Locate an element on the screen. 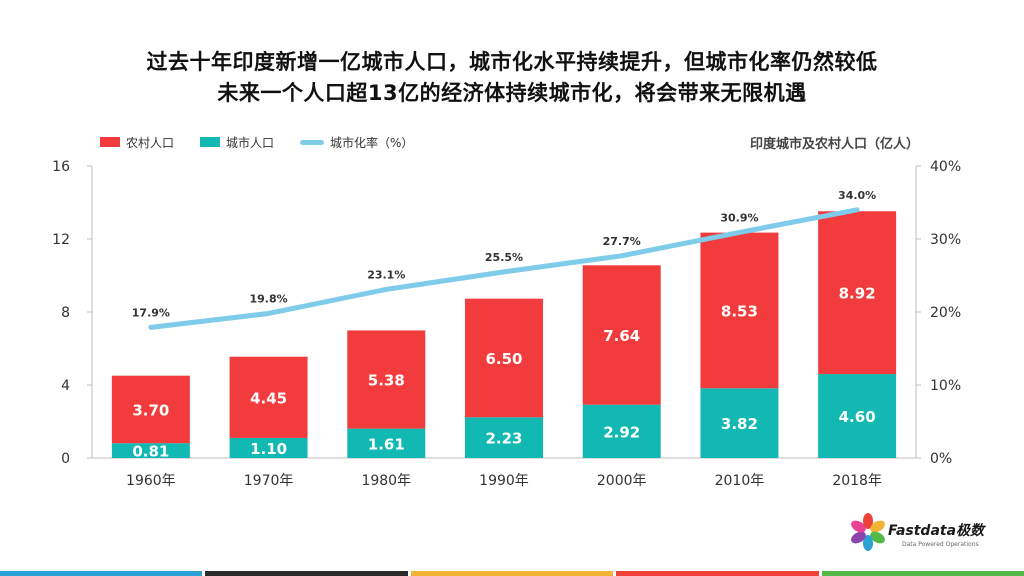  bar-label-rural: 3.70 is located at coordinates (150, 410).